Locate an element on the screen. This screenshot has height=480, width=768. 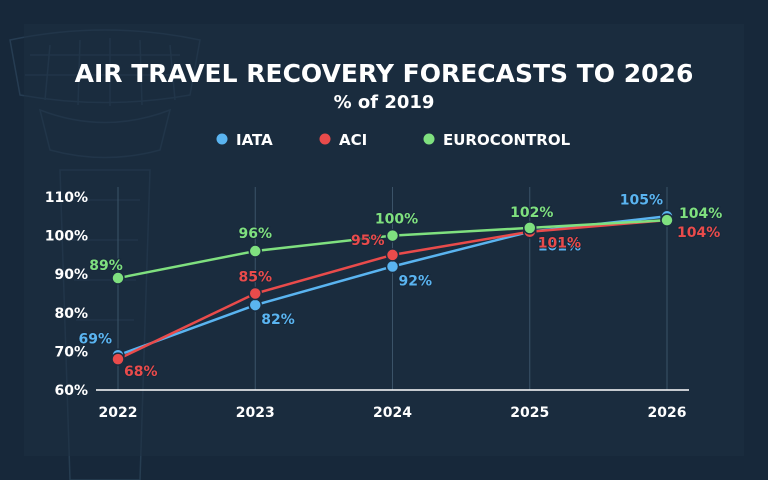
chart-subtitle: % of 2019 is located at coordinates (384, 102).